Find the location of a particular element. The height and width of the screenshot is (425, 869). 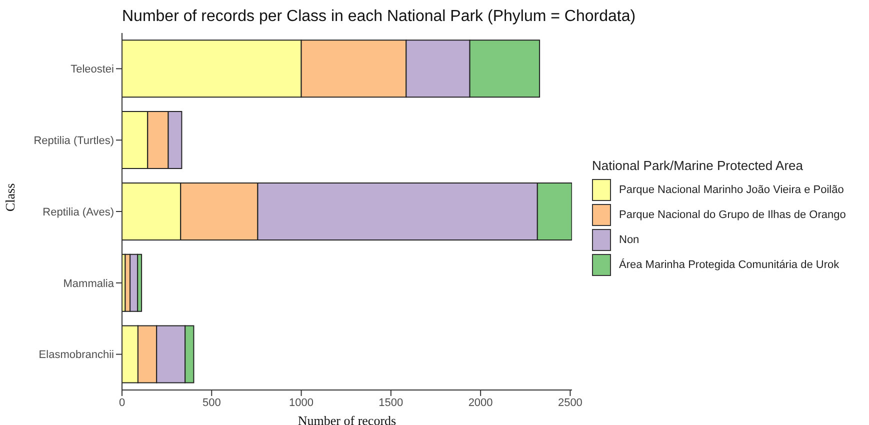

x-tick-label: 2000 is located at coordinates (480, 402).